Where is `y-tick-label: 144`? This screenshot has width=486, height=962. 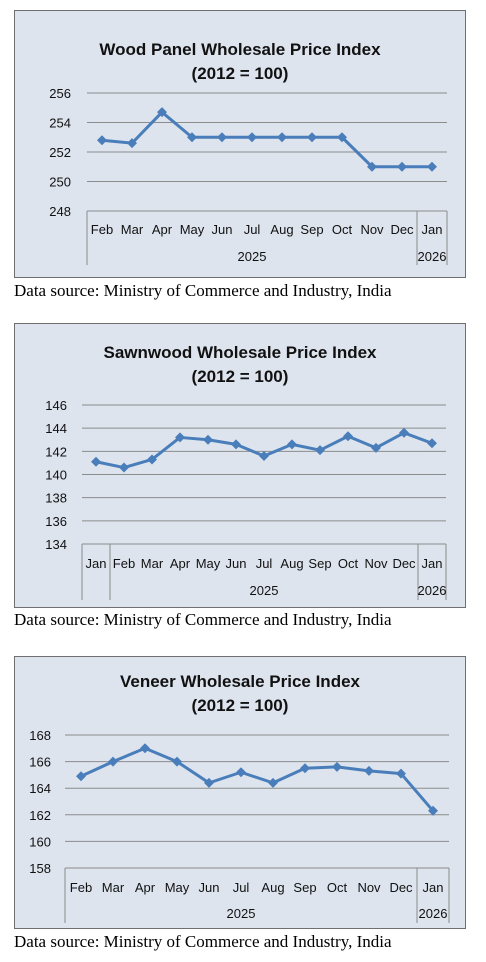
y-tick-label: 144 is located at coordinates (56, 428).